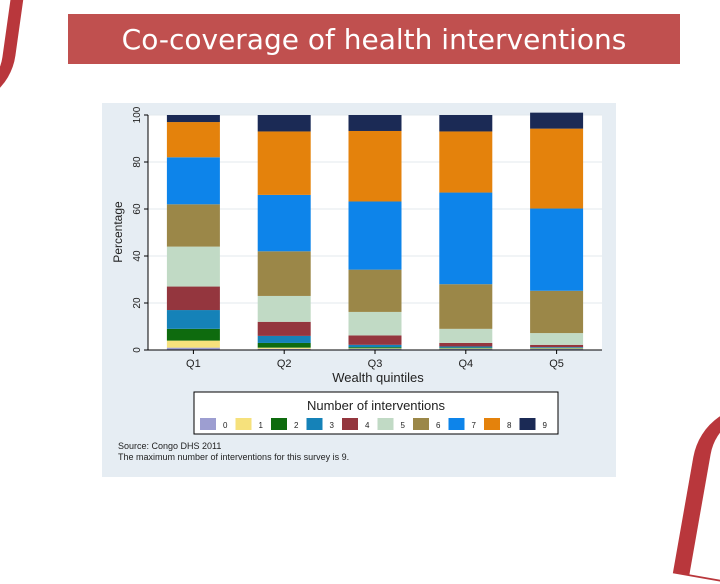  Describe the element at coordinates (284, 364) in the screenshot. I see `x-tick-label: Q2` at that location.